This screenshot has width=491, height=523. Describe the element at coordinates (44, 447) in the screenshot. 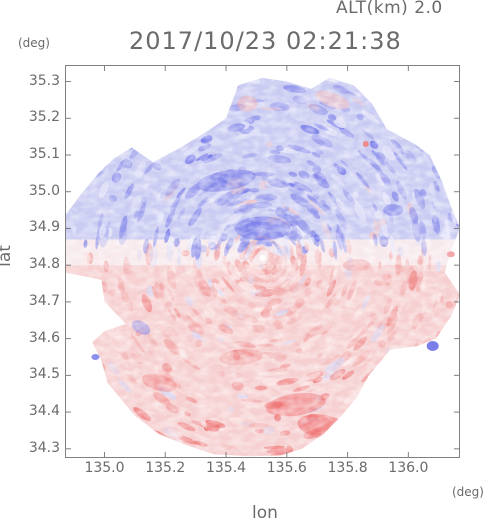

I see `y-tick-label: 34.3` at that location.